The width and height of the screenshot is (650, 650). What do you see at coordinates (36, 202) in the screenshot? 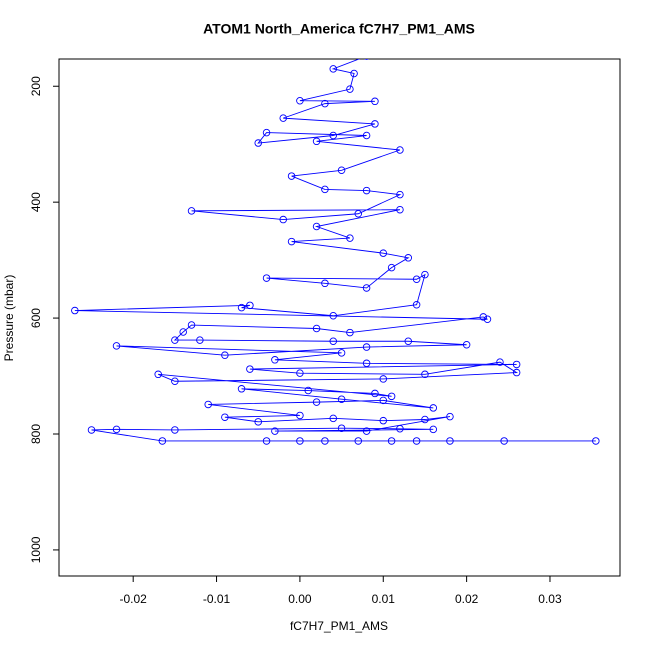
I see `y-tick-label: 400` at bounding box center [36, 202].